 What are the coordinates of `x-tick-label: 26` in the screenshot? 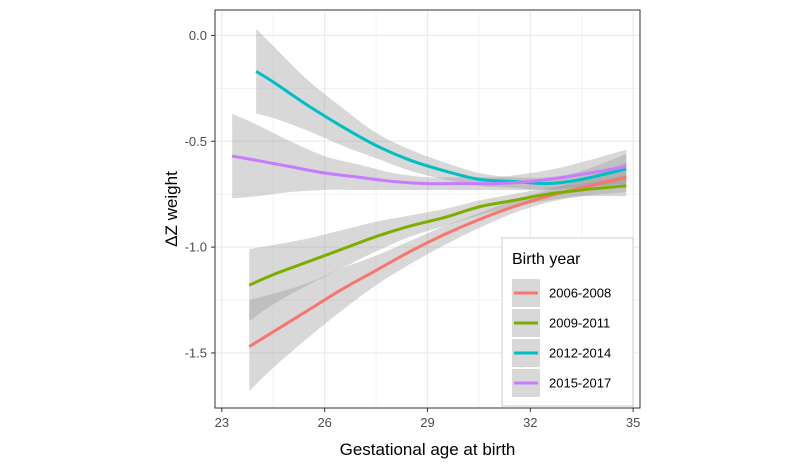 It's located at (324, 422).